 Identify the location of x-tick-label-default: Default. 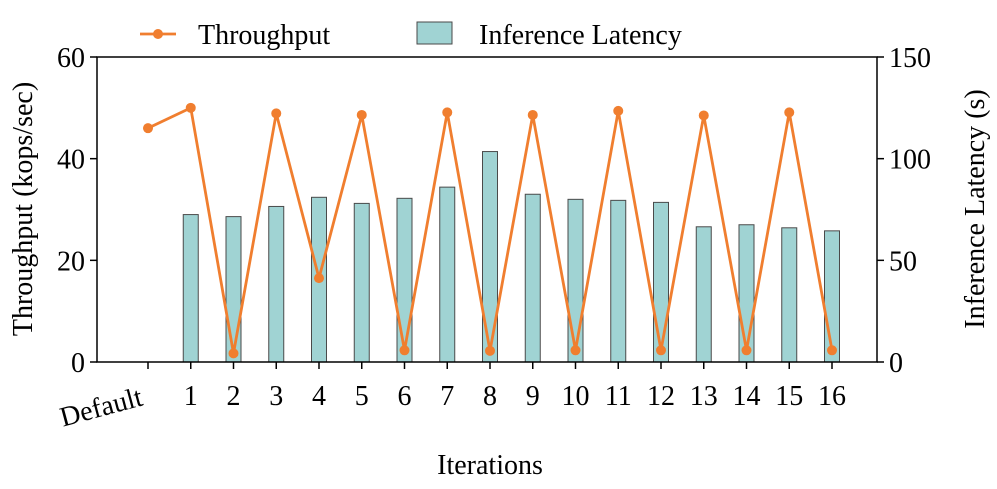
(101, 408).